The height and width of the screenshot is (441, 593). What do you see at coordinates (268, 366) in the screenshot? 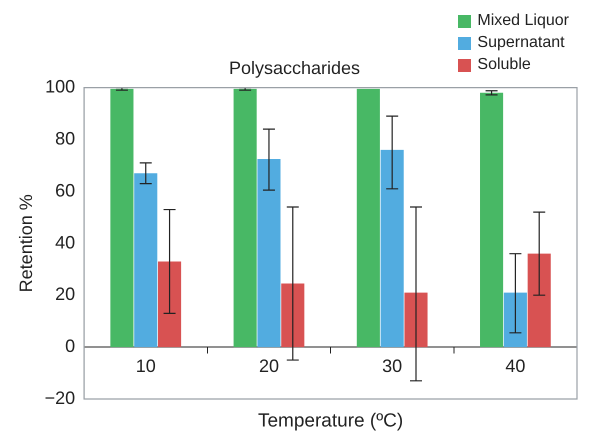
I see `x-tick-label: 20` at bounding box center [268, 366].